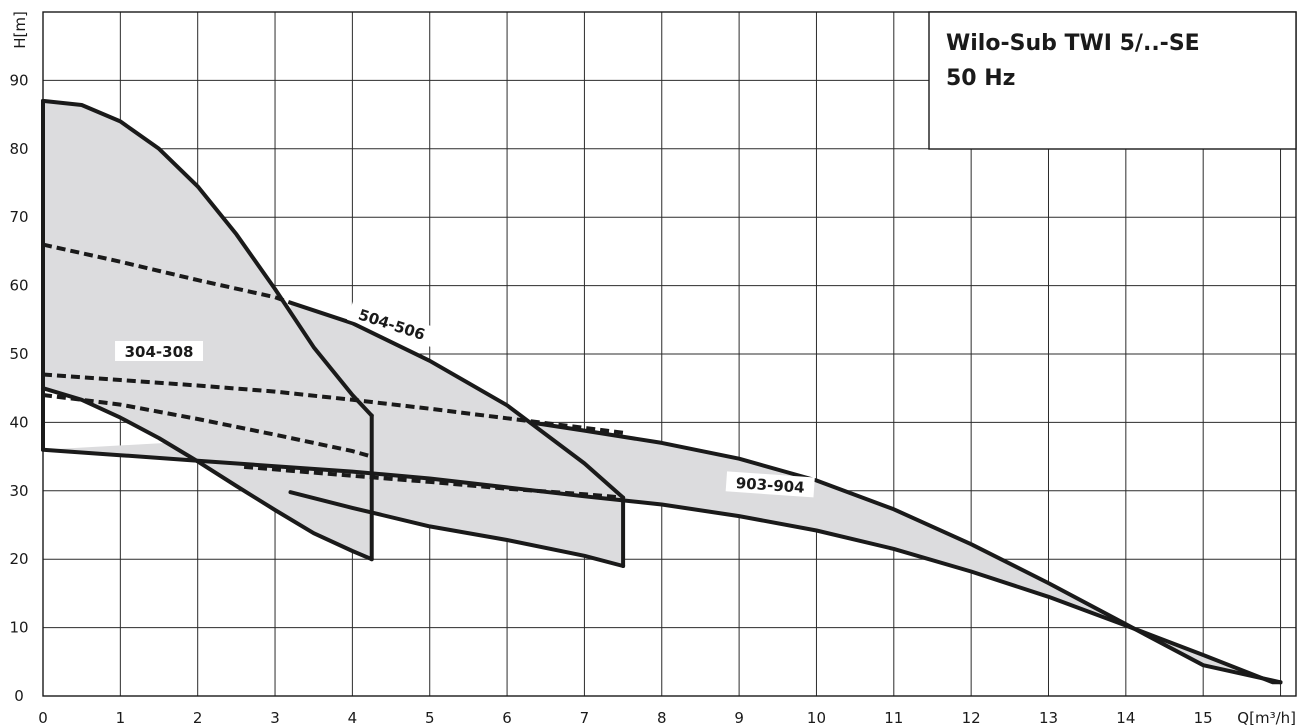 Image resolution: width=1298 pixels, height=727 pixels. I want to click on x-tick-label: 14, so click(1125, 718).